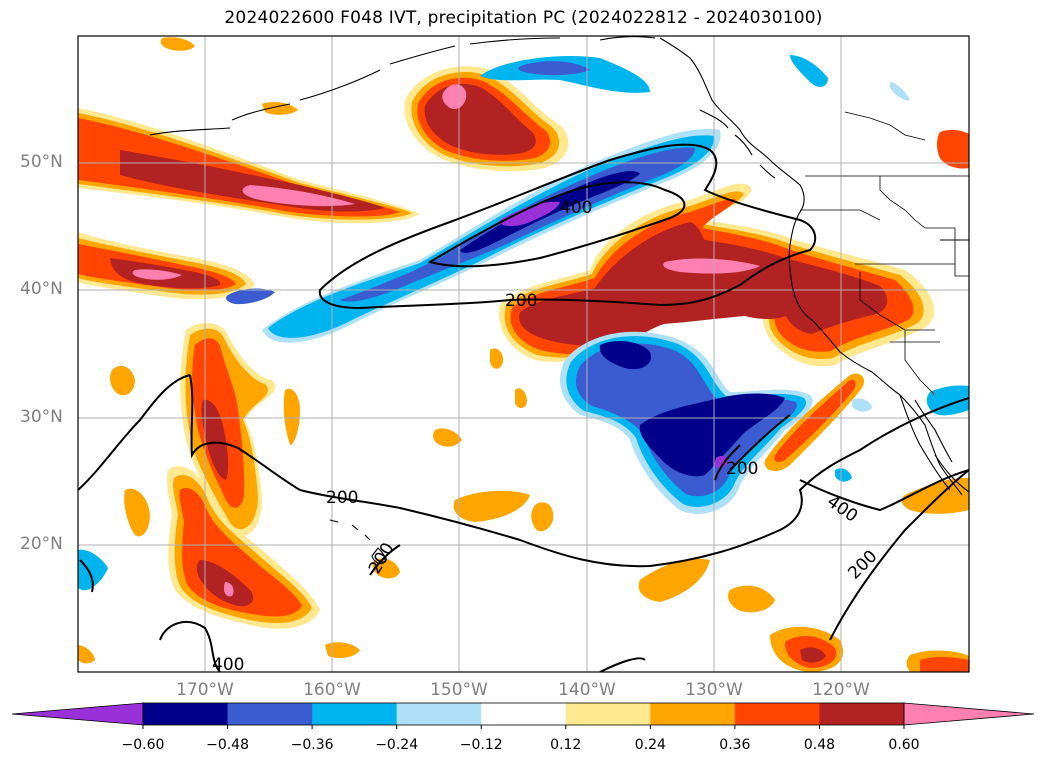  Describe the element at coordinates (459, 690) in the screenshot. I see `lon-label-150w: 150°W` at that location.